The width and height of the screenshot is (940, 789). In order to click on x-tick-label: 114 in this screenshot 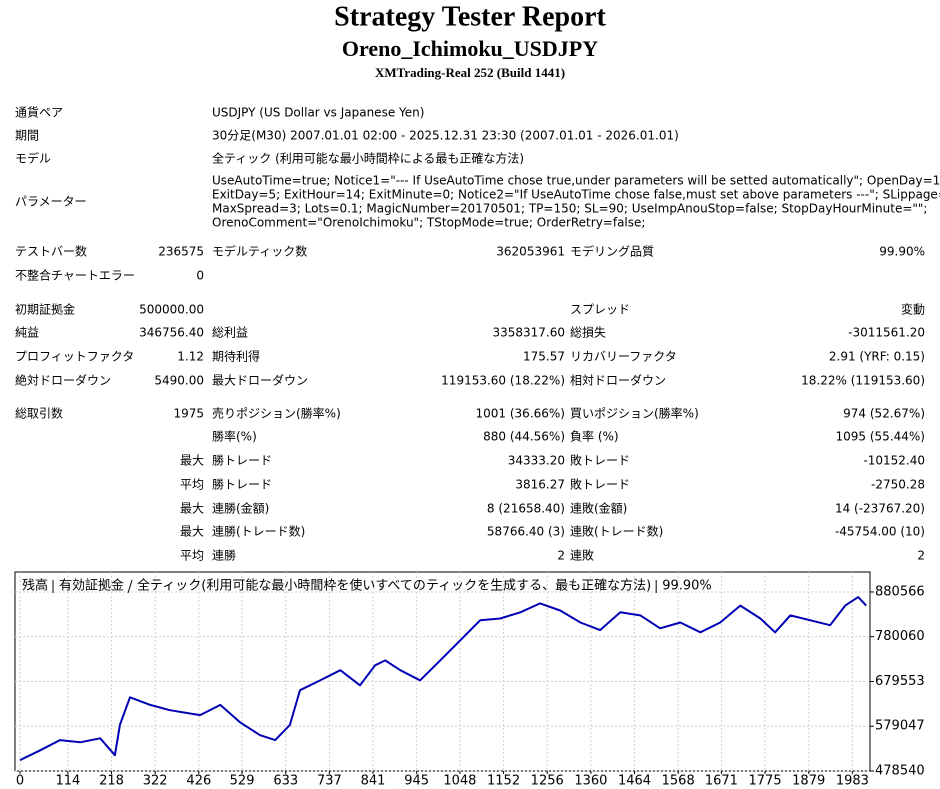, I will do `click(67, 781)`.